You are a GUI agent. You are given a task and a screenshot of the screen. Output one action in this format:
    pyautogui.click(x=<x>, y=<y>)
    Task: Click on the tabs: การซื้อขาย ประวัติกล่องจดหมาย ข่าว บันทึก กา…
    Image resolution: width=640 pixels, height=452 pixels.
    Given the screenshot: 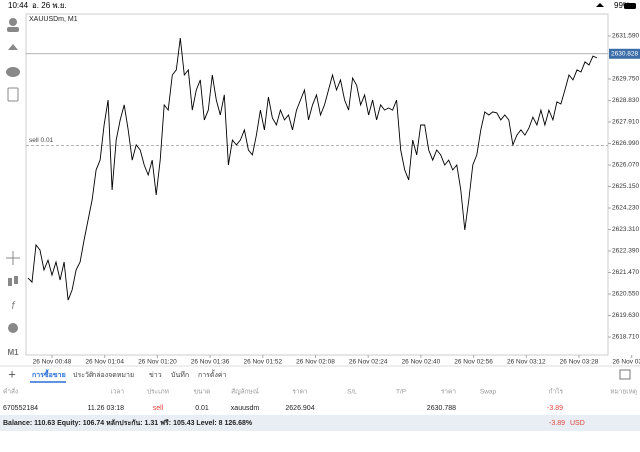 What is the action you would take?
    pyautogui.click(x=128, y=375)
    